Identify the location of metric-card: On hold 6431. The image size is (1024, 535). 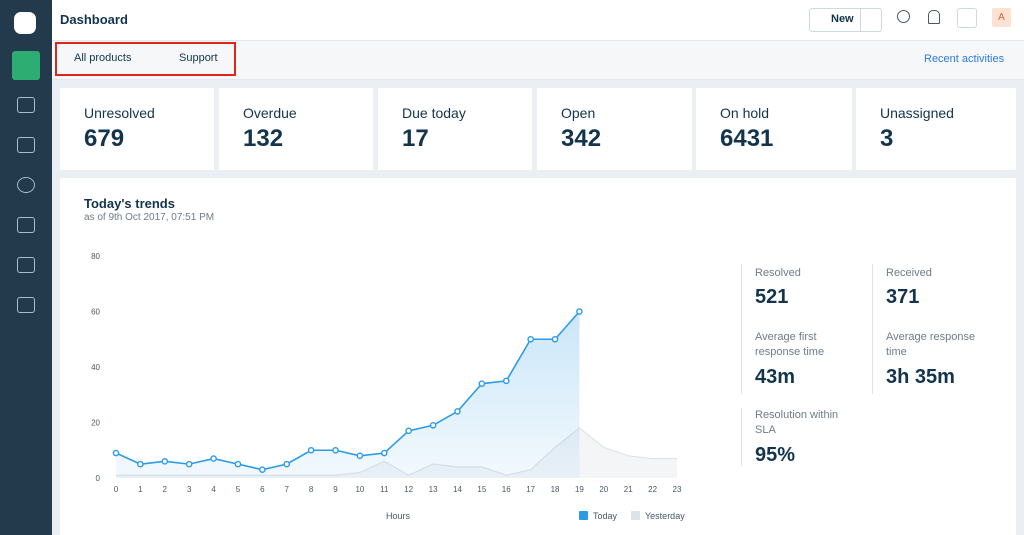
(774, 129).